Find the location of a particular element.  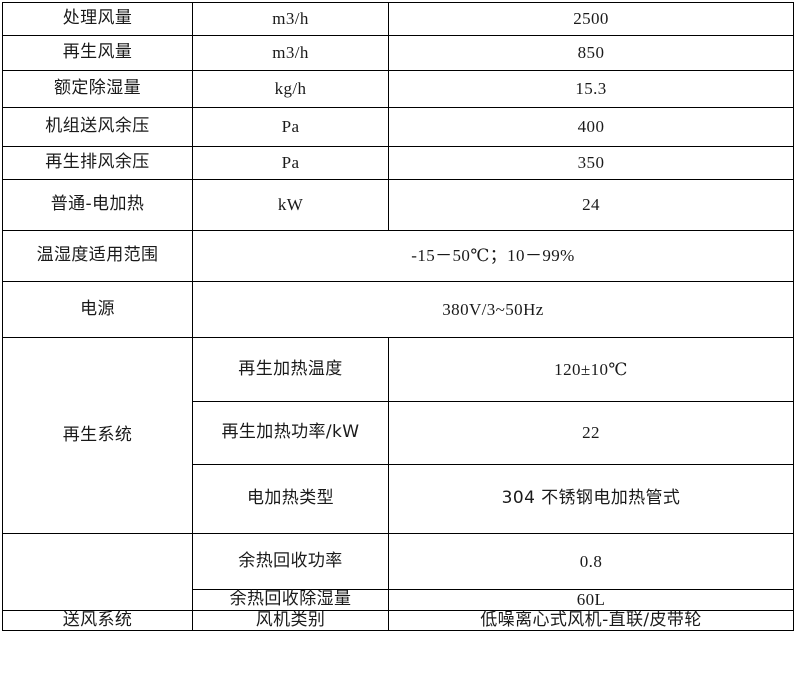

row-unit-regeneration-airflow: m3/h is located at coordinates (290, 53).